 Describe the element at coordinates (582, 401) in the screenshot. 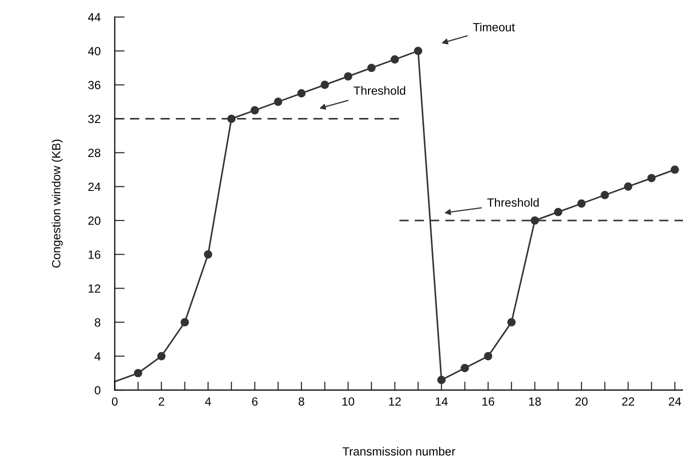

I see `x-tick-label: 20` at that location.